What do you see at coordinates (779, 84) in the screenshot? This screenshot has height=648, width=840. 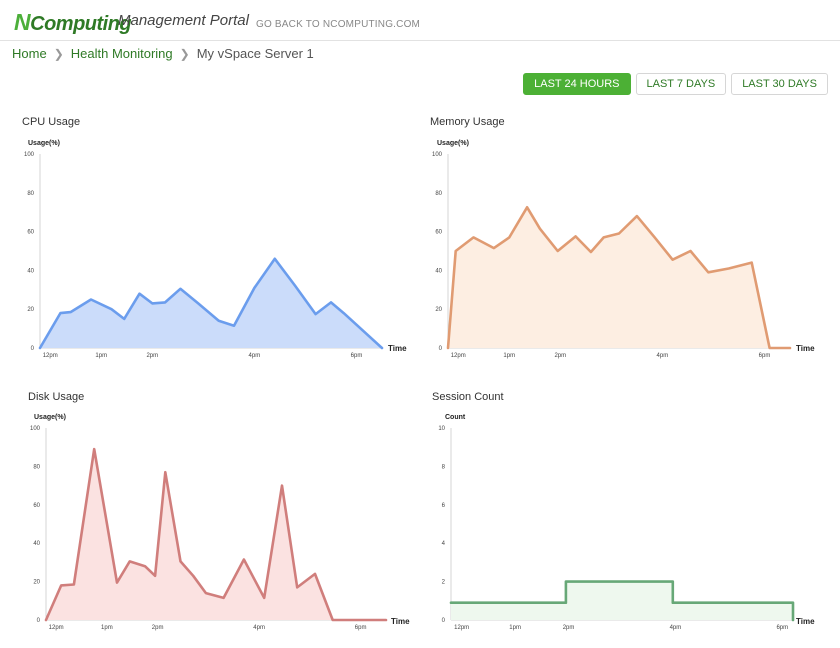 I see `last-30-days-button: LAST 30 DAYS` at bounding box center [779, 84].